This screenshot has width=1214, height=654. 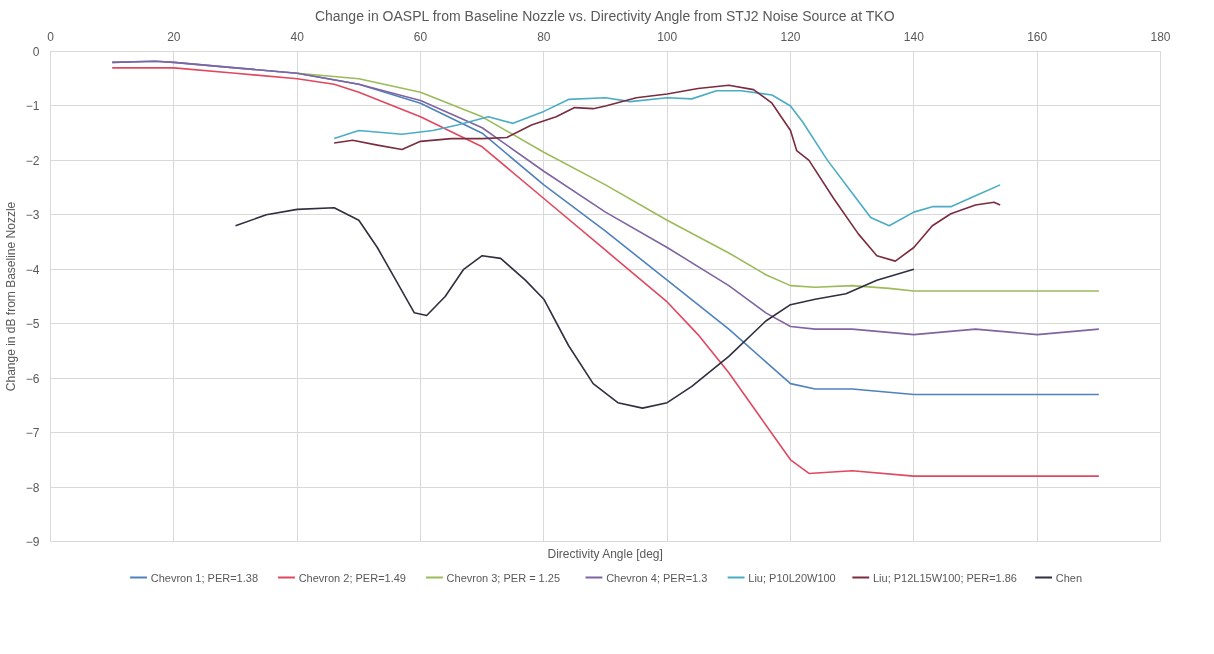 I want to click on y-tick-label: −3, so click(x=32, y=215).